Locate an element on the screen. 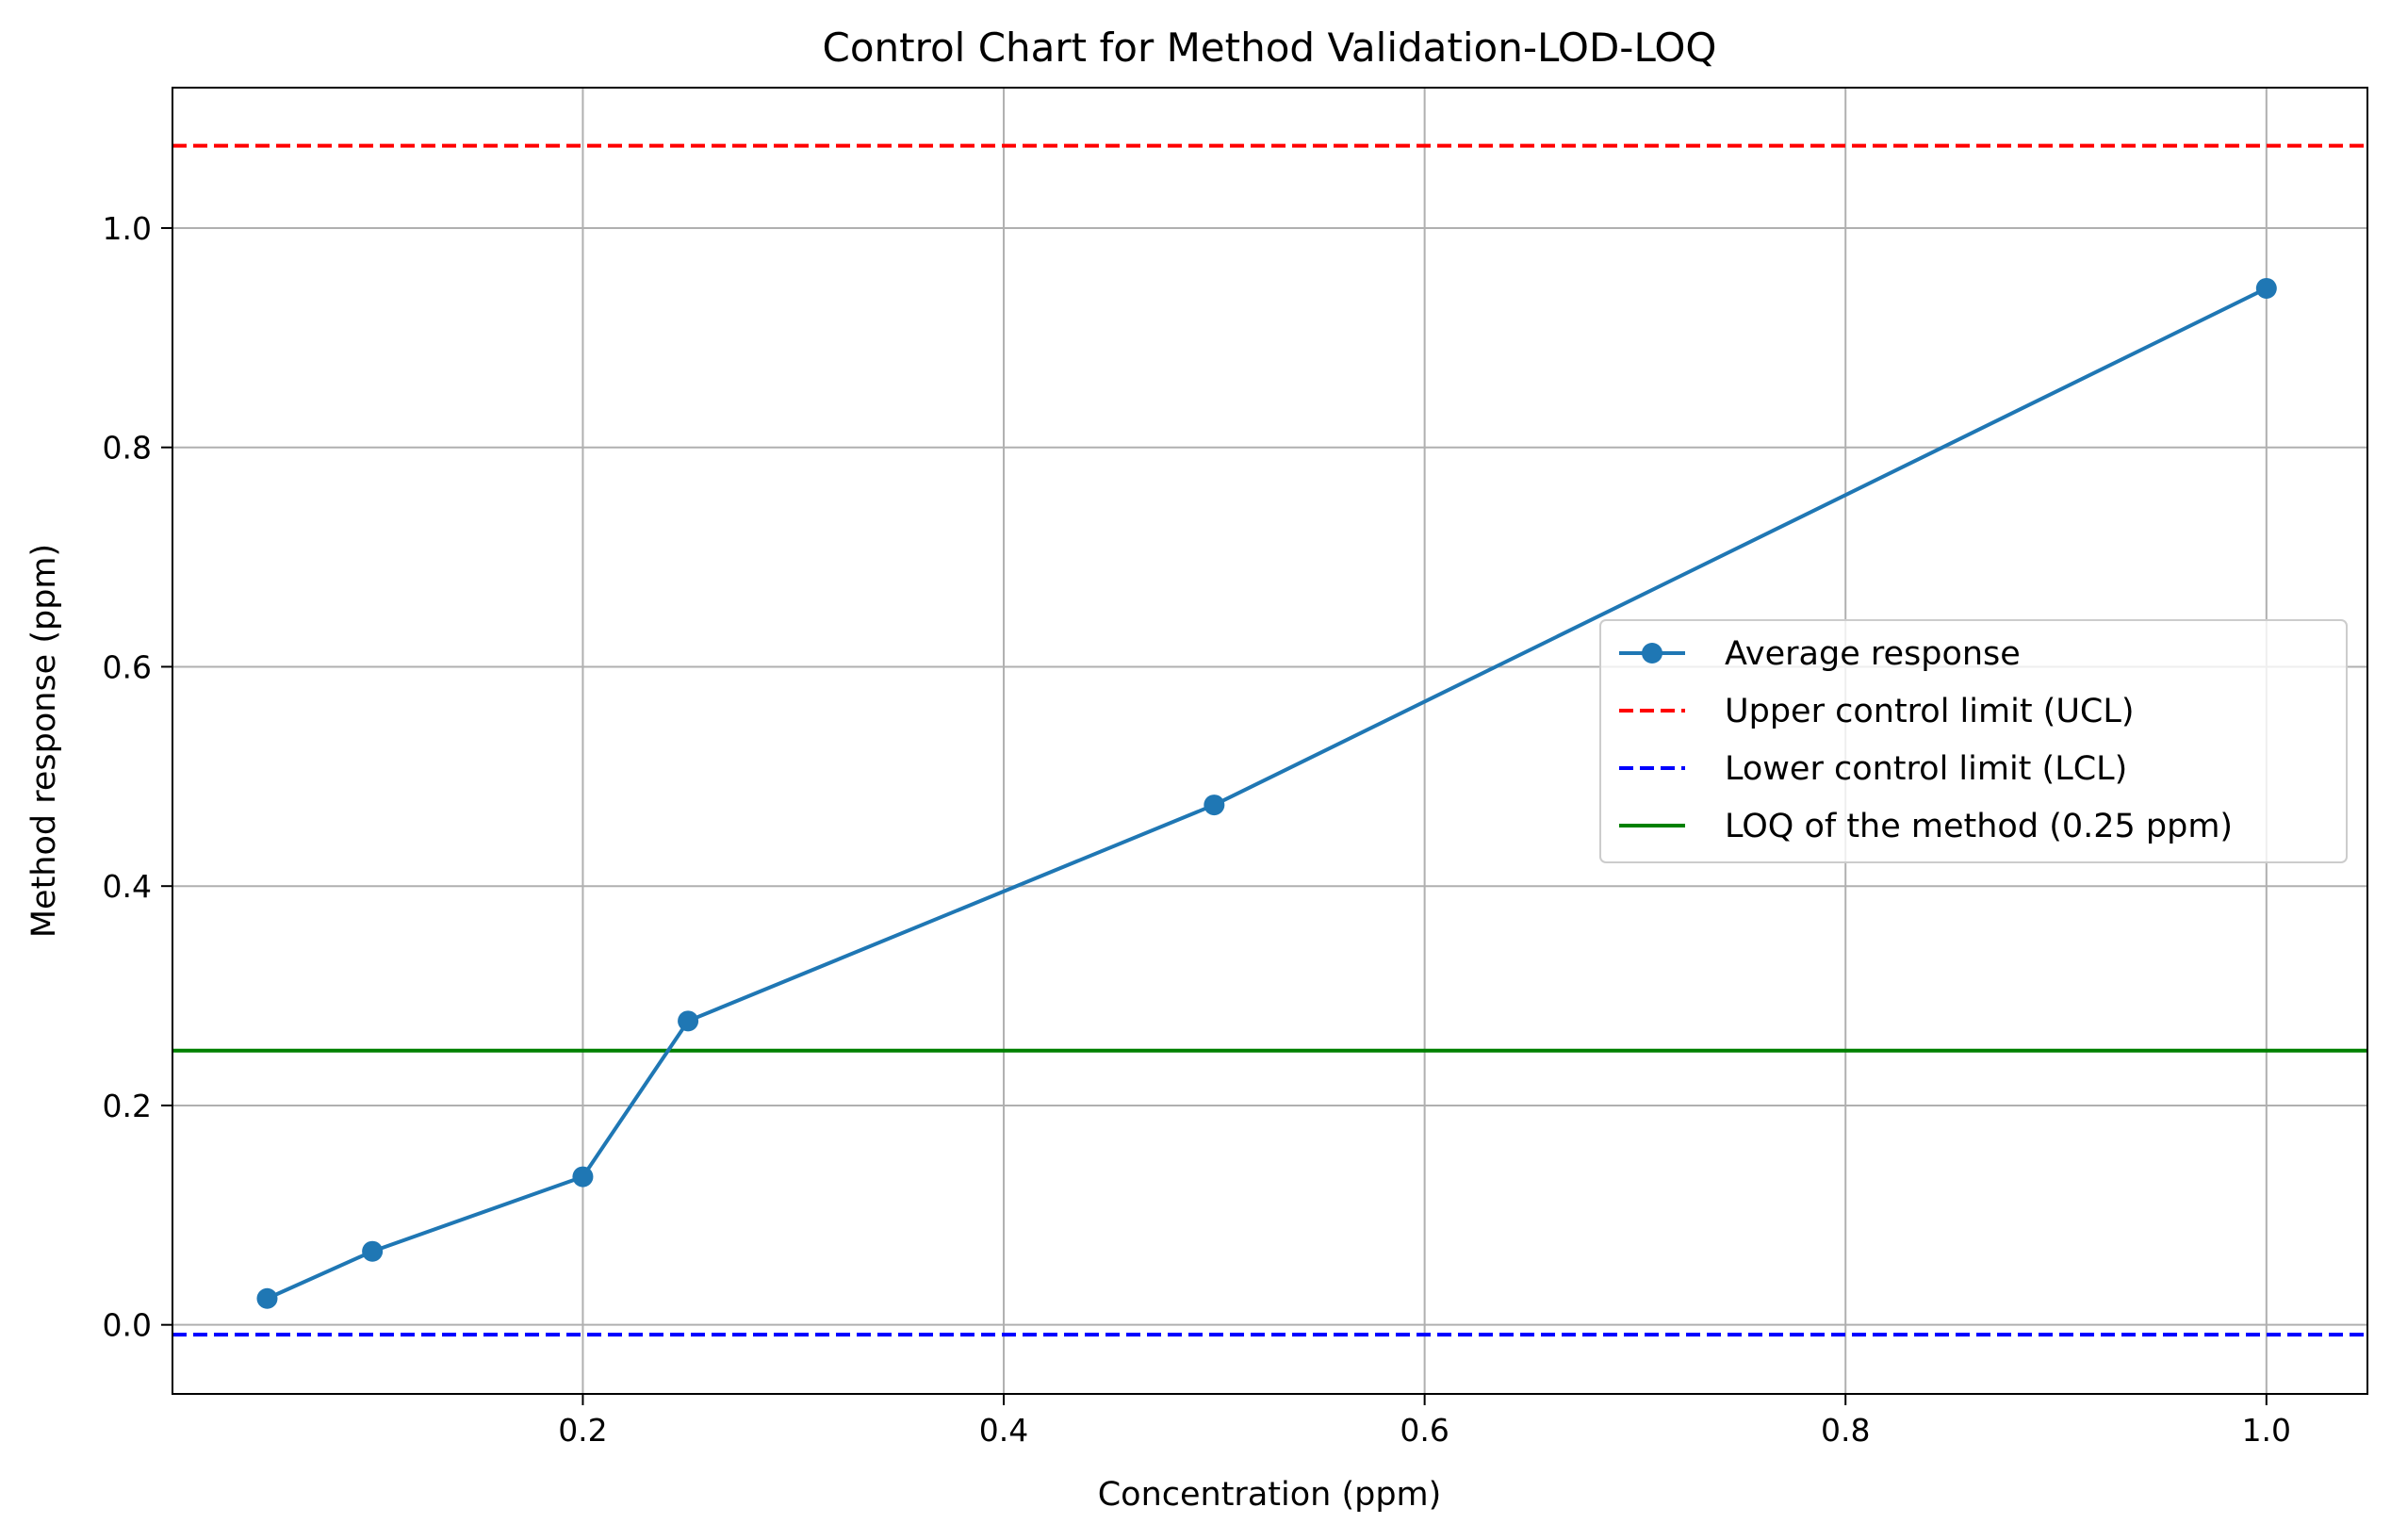  y-tick-label: 1.0 is located at coordinates (127, 228).